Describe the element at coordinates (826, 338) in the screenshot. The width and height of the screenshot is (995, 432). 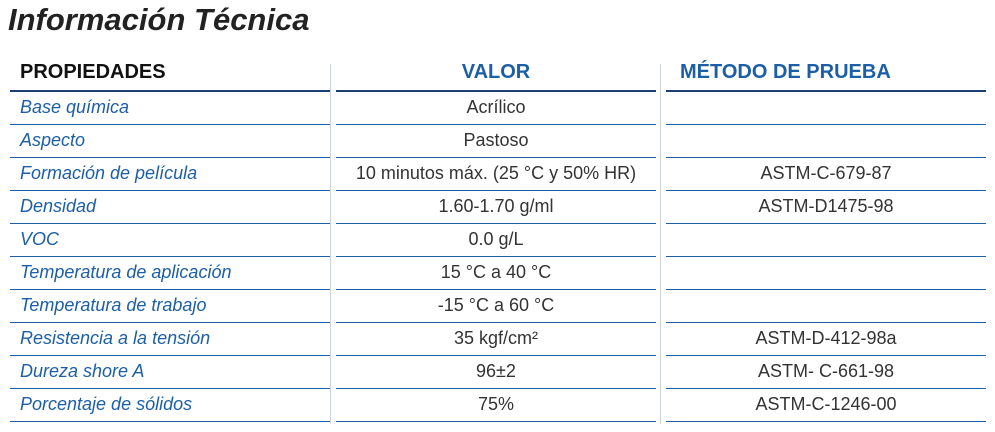
I see `method-cell: ASTM-D-412-98a` at that location.